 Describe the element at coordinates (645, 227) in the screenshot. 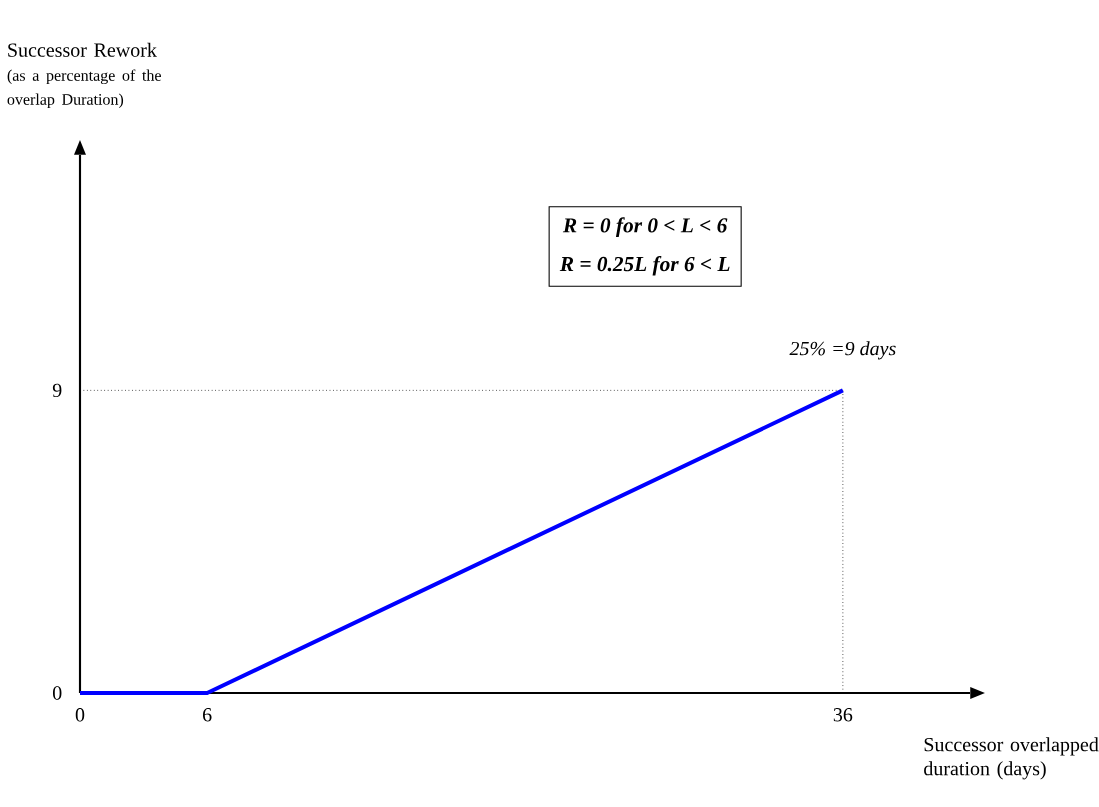

I see `annotation: R = 0 for 0 < L < 6` at that location.